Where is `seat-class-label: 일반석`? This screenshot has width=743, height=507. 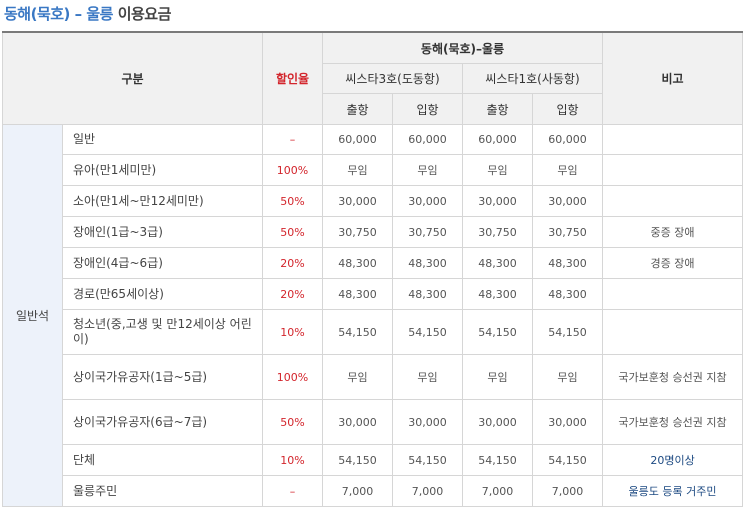
seat-class-label: 일반석 is located at coordinates (32, 315).